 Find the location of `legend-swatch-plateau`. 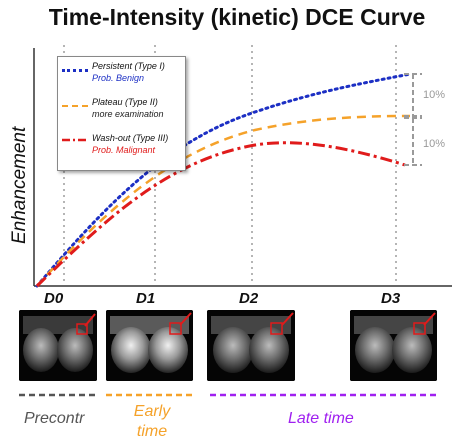

legend-swatch-plateau is located at coordinates (75, 106).